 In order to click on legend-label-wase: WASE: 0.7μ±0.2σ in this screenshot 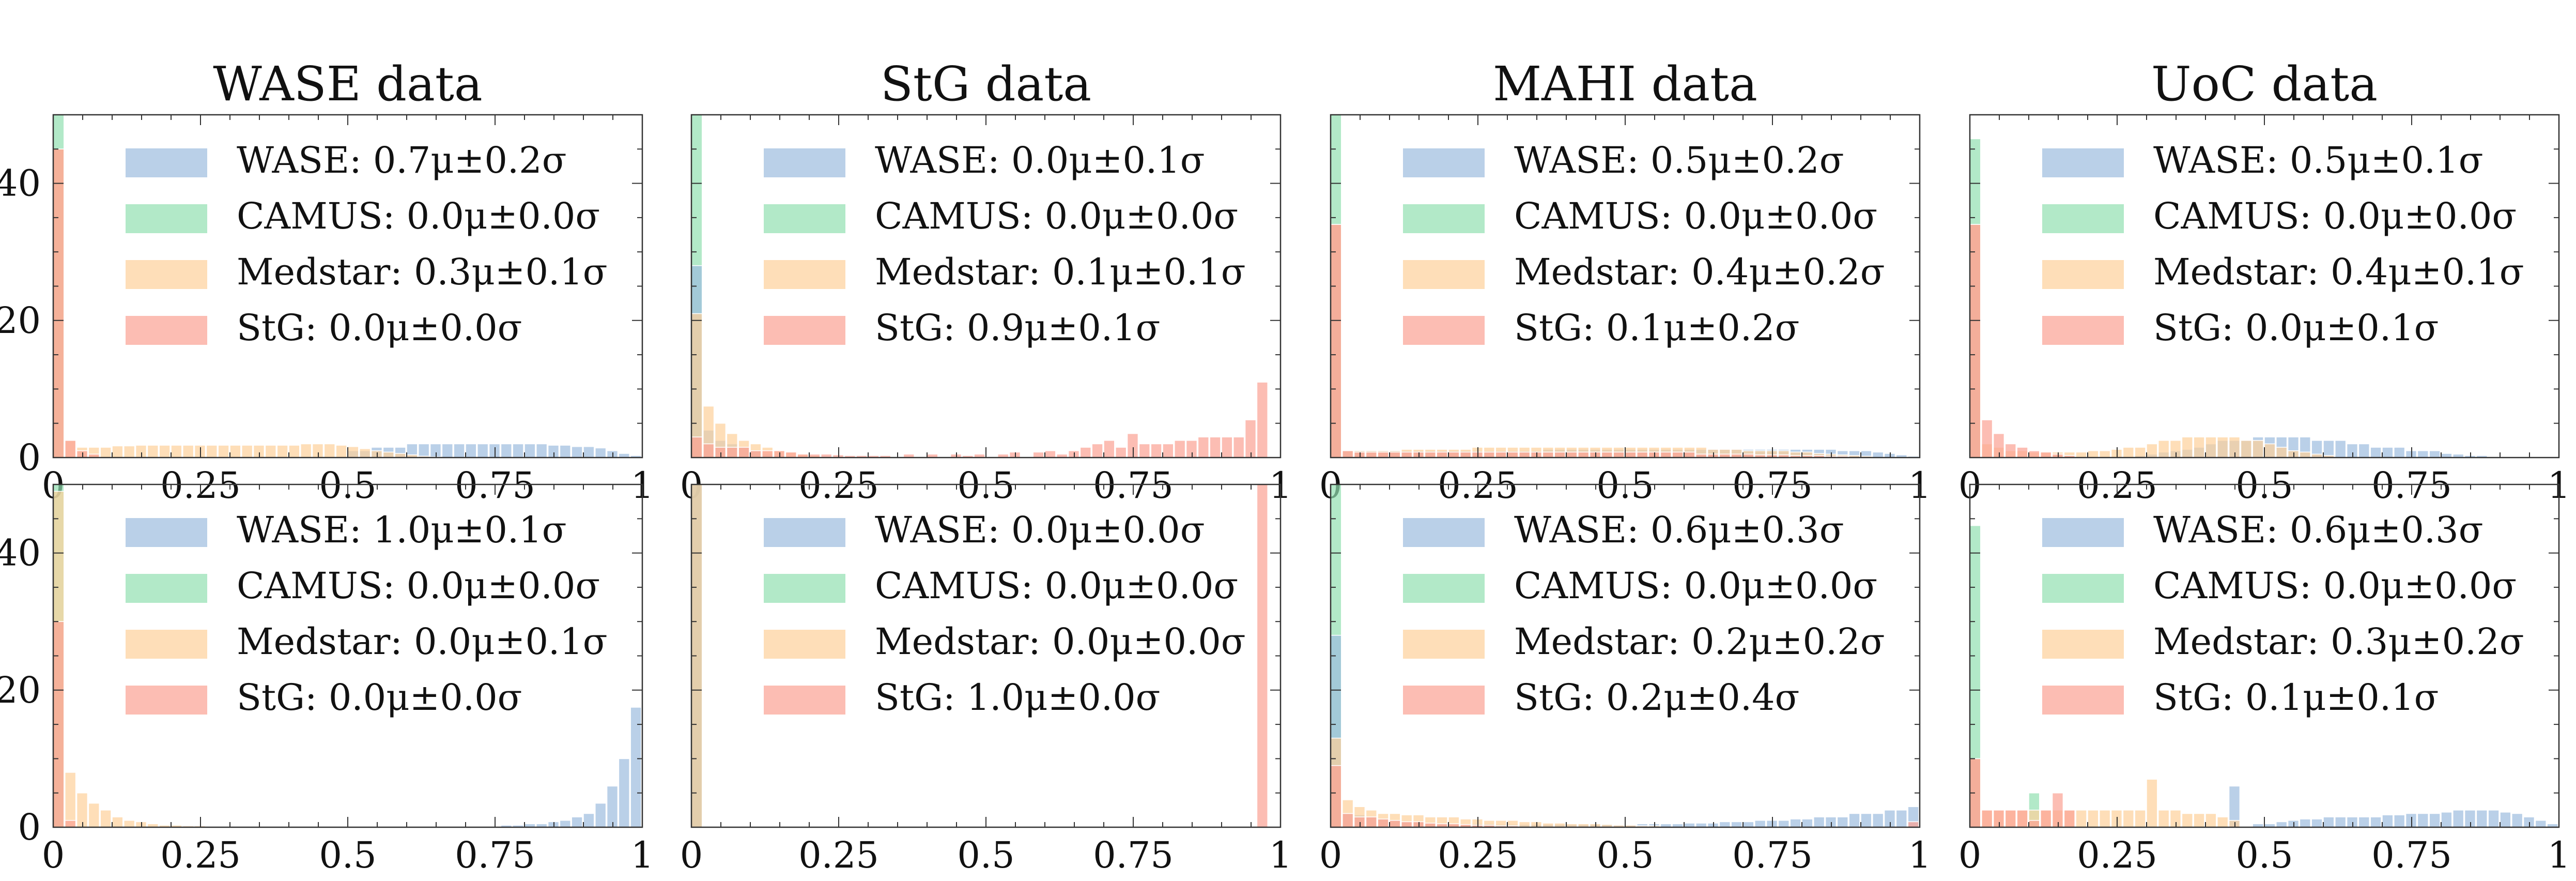, I will do `click(402, 160)`.